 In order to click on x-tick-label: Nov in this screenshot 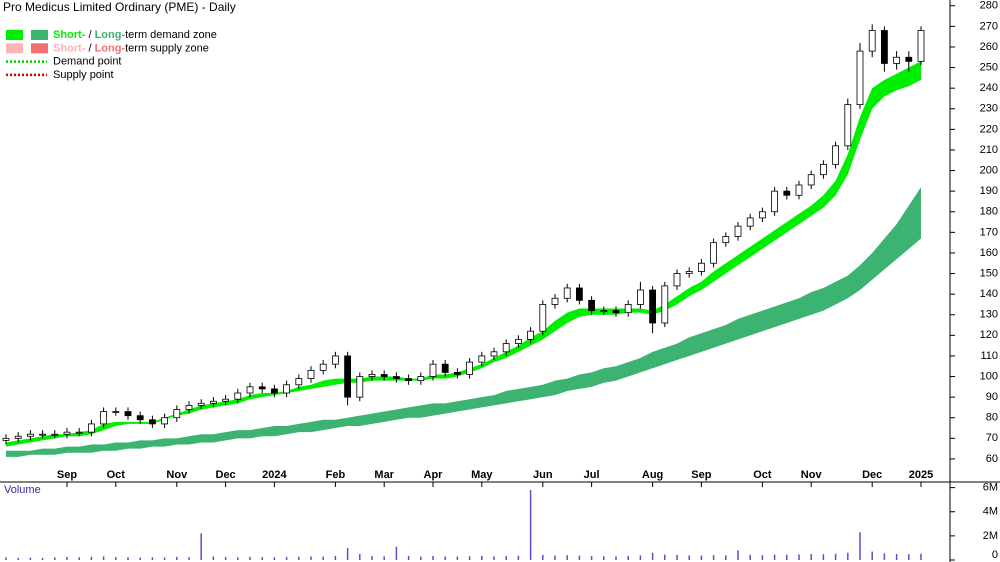, I will do `click(812, 475)`.